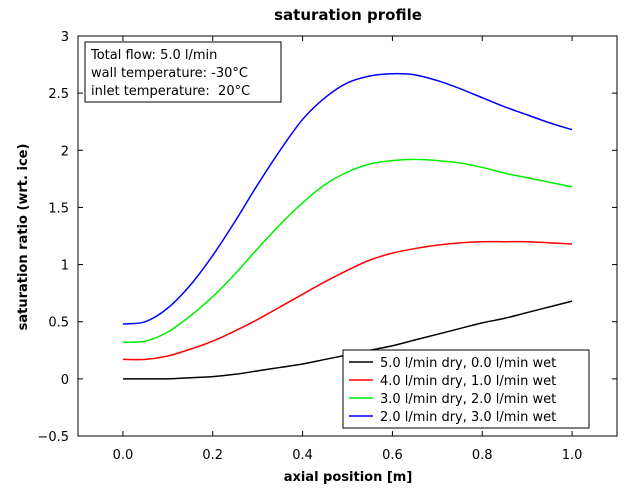 The image size is (625, 491). Describe the element at coordinates (468, 399) in the screenshot. I see `legend-label: 3.0 l/min dry, 2.0 l/min wet` at that location.